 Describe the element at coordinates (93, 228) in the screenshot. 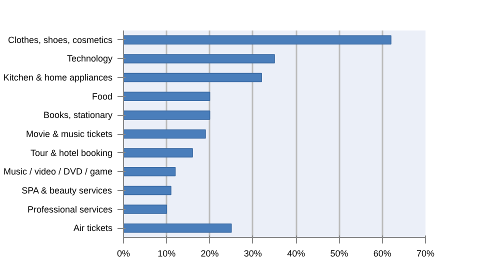

I see `y-tick-label: Air tickets` at that location.